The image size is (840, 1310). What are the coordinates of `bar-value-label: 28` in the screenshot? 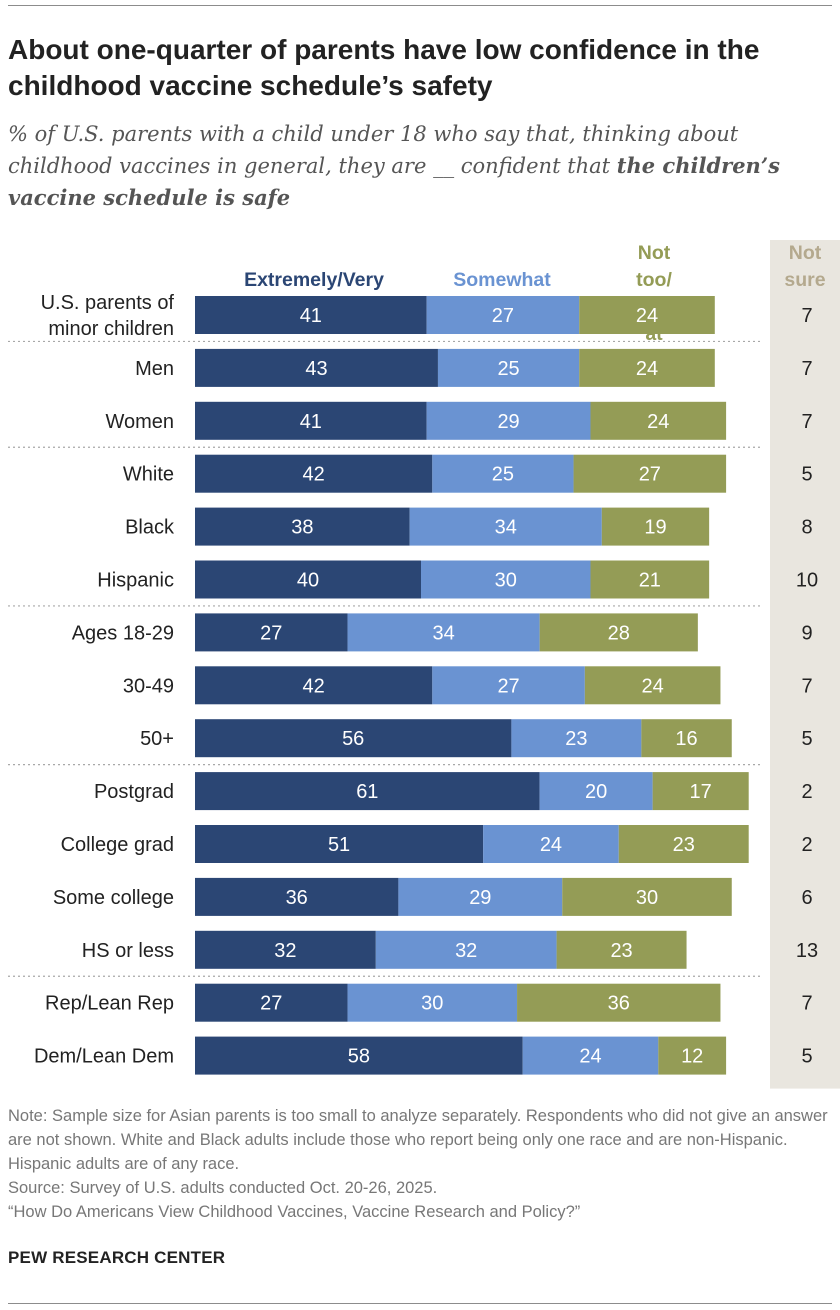 It's located at (619, 633).